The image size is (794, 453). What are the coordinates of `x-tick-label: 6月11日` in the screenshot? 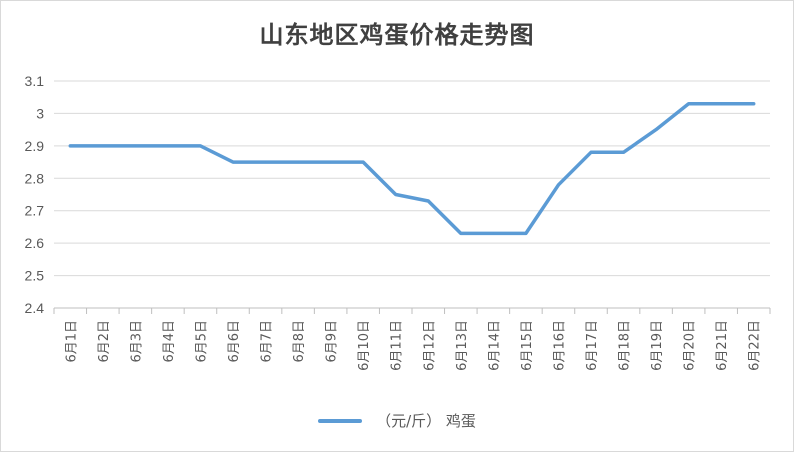 It's located at (397, 345).